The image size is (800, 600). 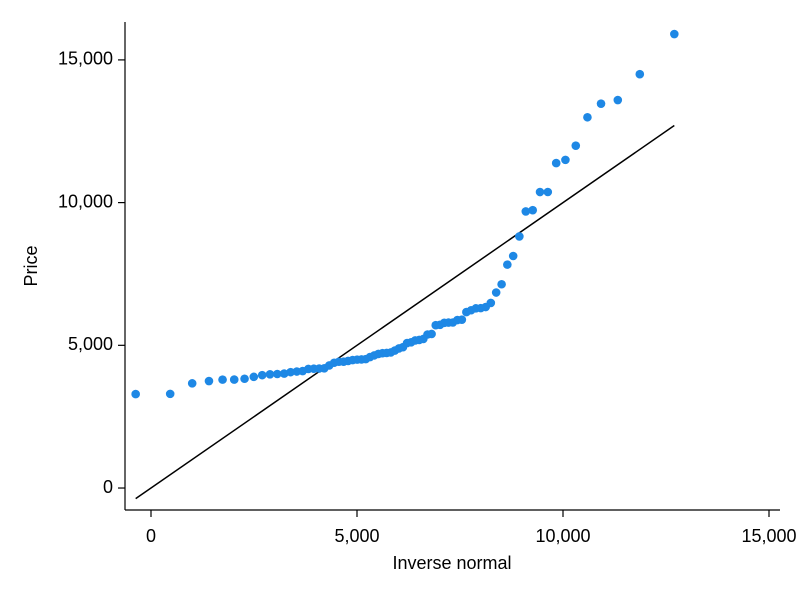 I want to click on y-tick-label: 5,000, so click(x=90, y=344).